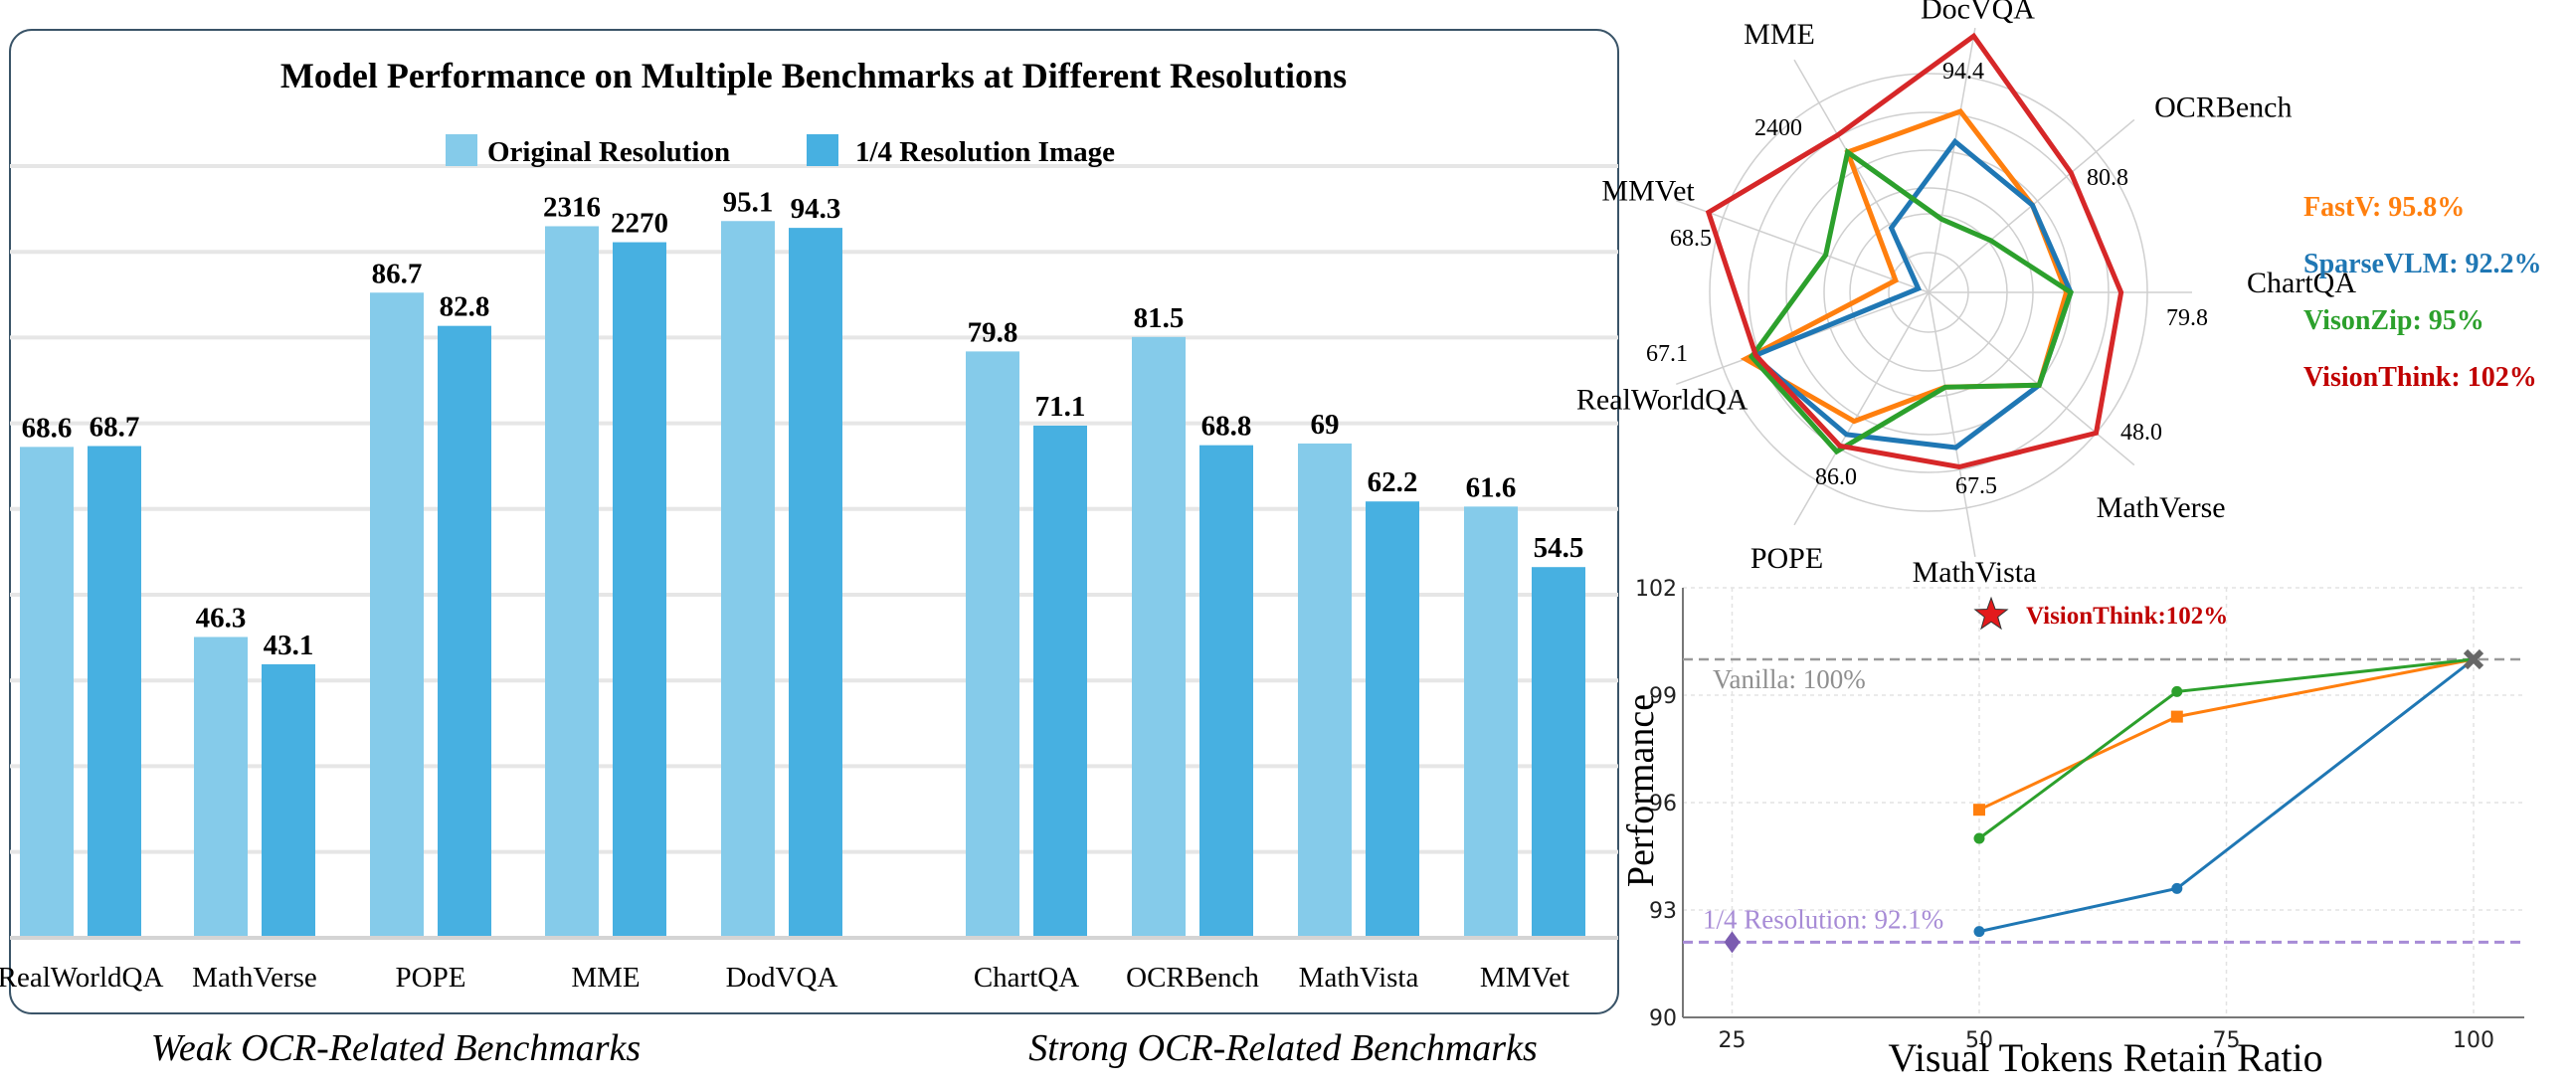 Image resolution: width=2576 pixels, height=1090 pixels. Describe the element at coordinates (1641, 790) in the screenshot. I see `y-axis-label: Performance` at that location.